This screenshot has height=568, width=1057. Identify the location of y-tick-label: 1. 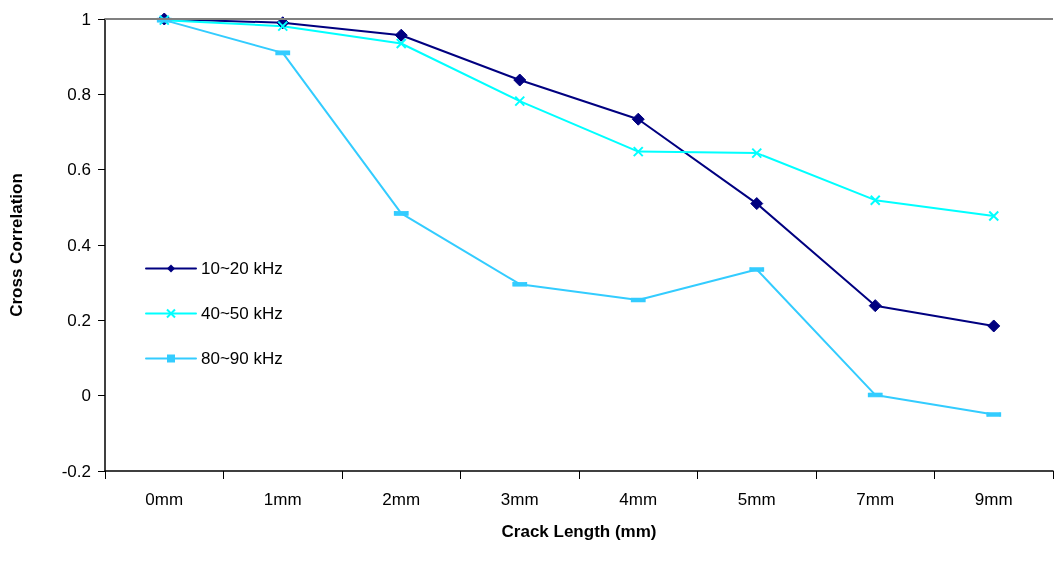
(86, 19).